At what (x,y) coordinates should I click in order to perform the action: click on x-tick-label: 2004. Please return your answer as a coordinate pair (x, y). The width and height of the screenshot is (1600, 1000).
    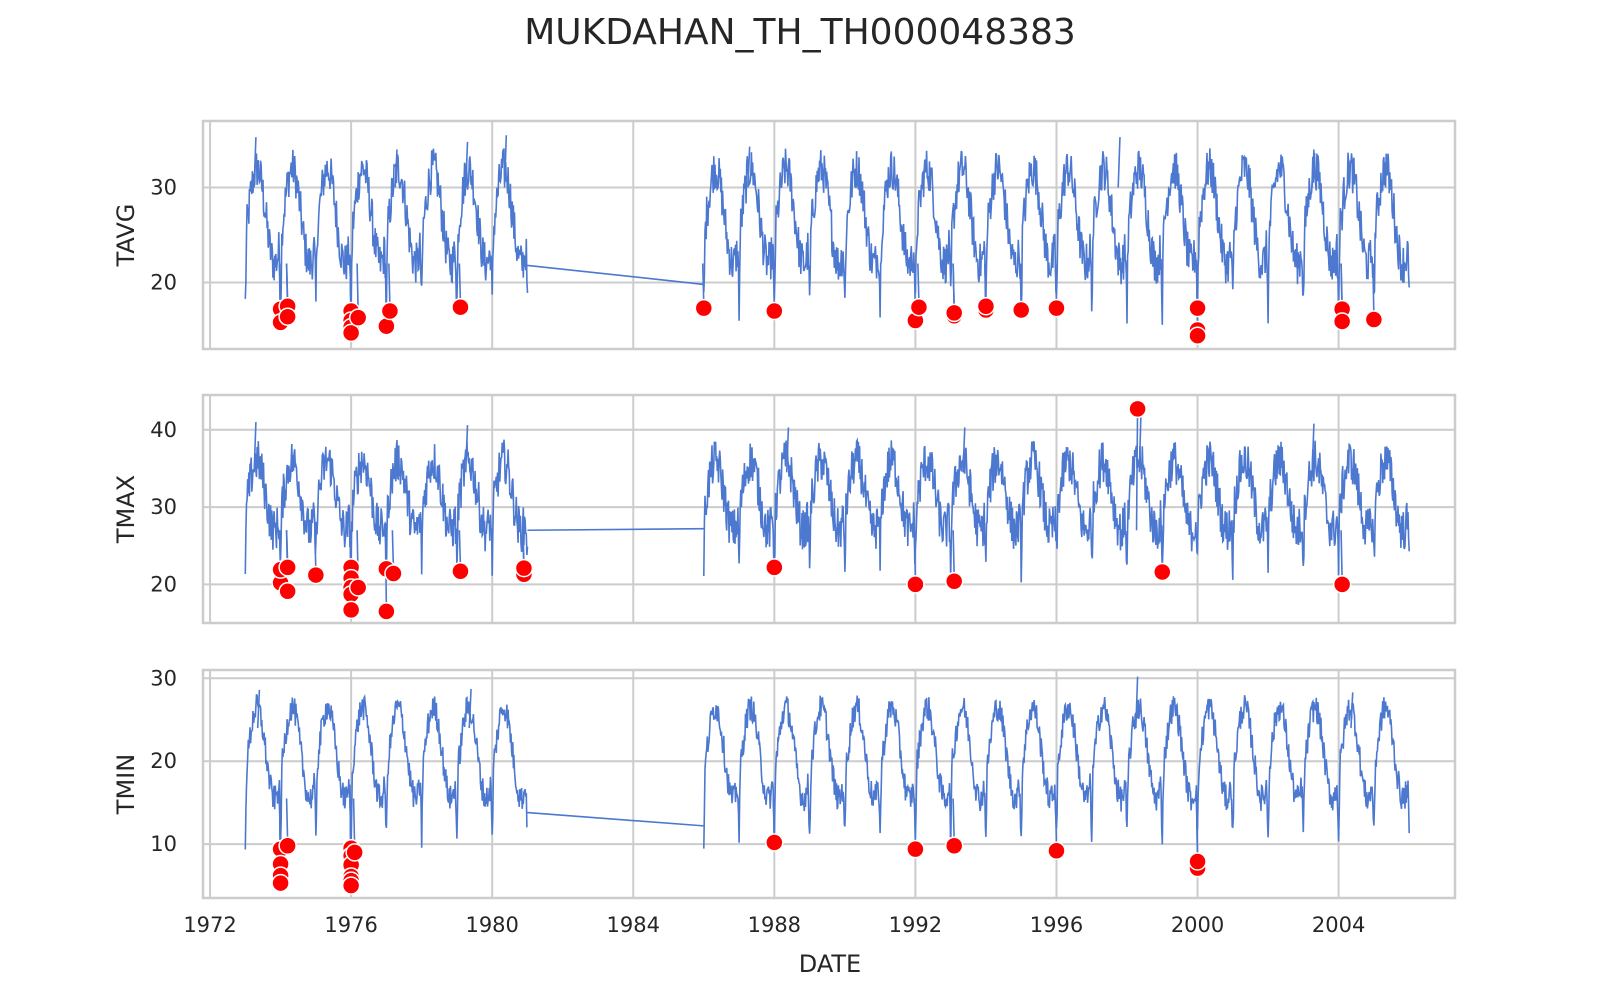
    Looking at the image, I should click on (1338, 925).